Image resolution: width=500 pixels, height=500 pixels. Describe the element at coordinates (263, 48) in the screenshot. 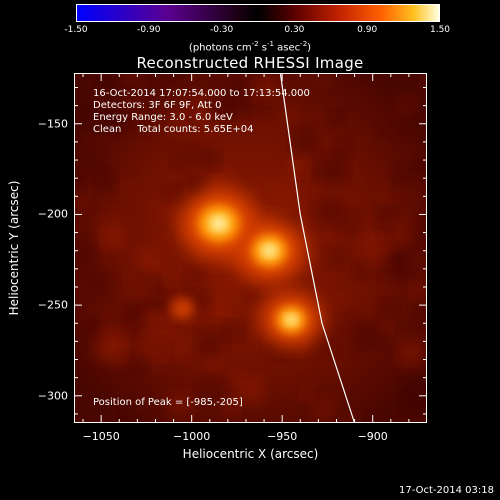

I see `unit-text-2: s` at that location.